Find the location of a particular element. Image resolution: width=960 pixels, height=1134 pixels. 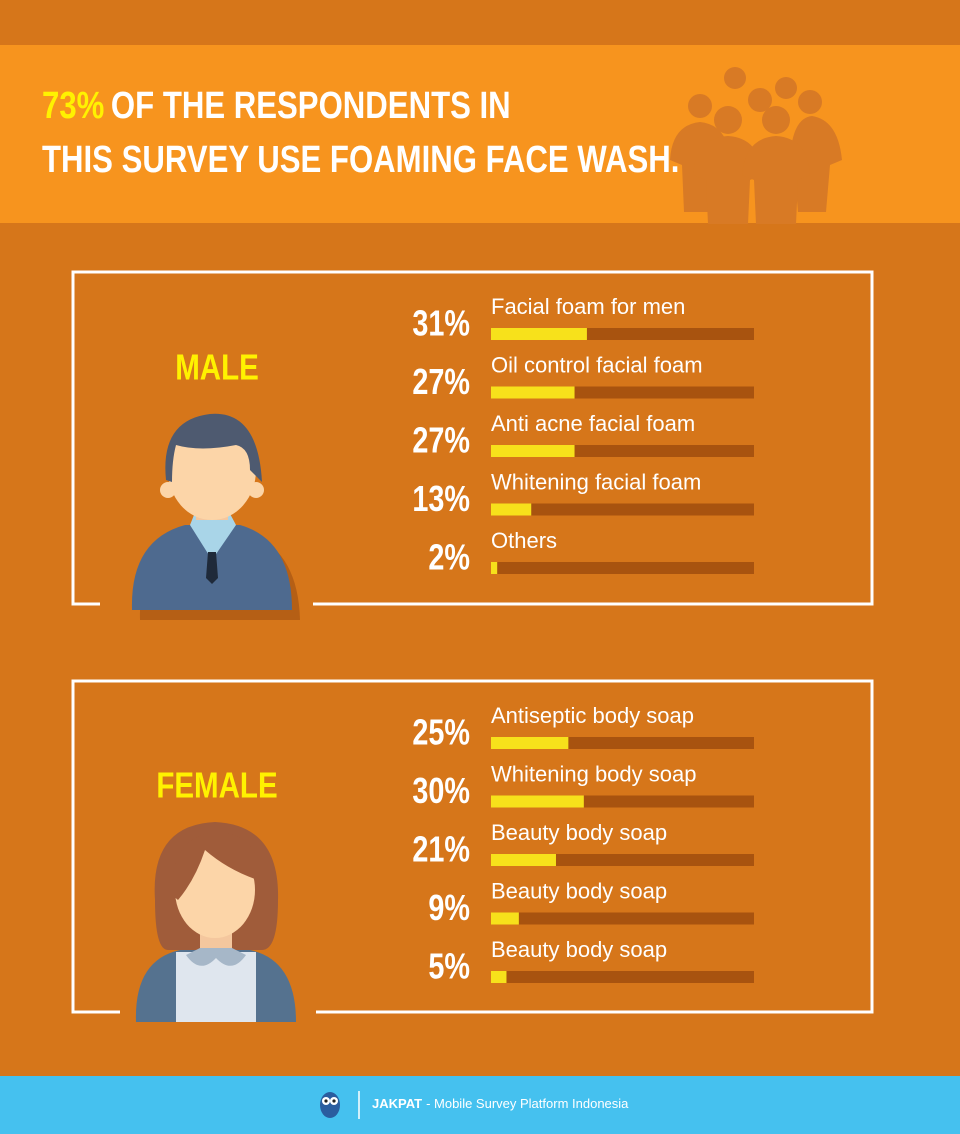

headline-line1: 73% OF THE RESPONDENTS IN is located at coordinates (276, 106).